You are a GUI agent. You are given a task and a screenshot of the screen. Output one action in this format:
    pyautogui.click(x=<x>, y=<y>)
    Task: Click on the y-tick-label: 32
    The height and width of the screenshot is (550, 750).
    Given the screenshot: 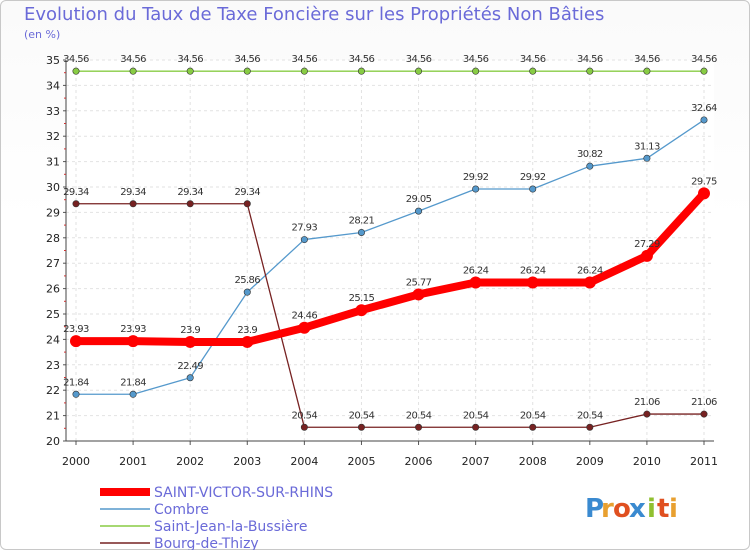 What is the action you would take?
    pyautogui.click(x=53, y=136)
    